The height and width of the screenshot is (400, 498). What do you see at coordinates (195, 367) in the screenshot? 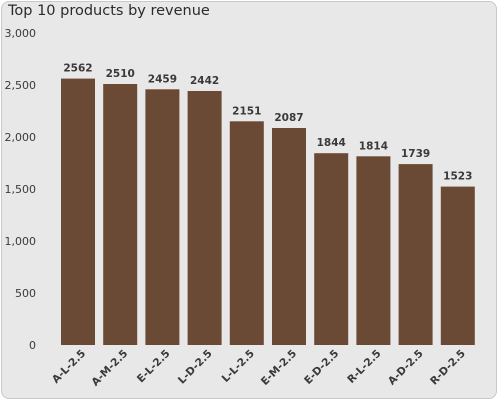
I see `x-tick-label-l-d-2-5: L-D-2.5` at bounding box center [195, 367].